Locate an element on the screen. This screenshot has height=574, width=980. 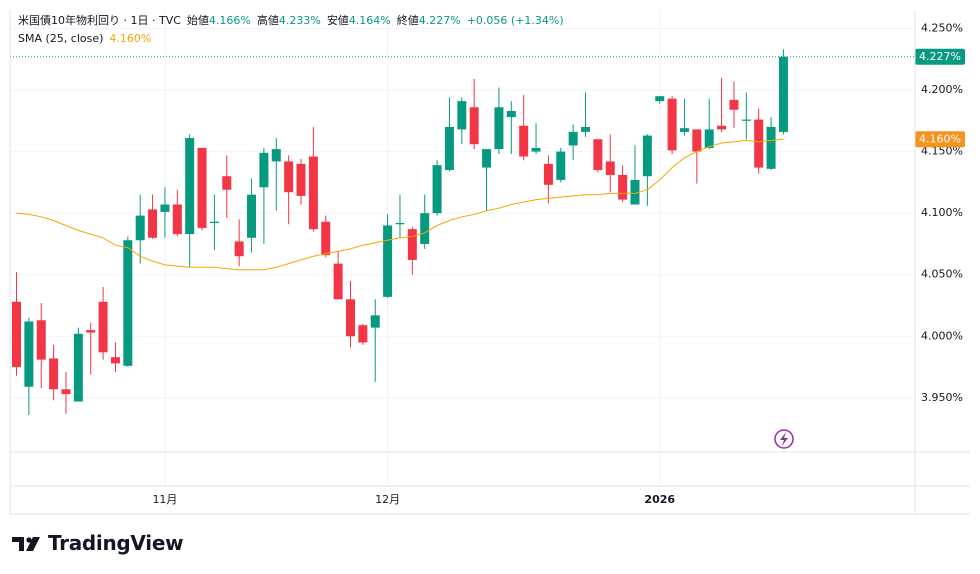
y-tick-label: 4.200% is located at coordinates (942, 89).